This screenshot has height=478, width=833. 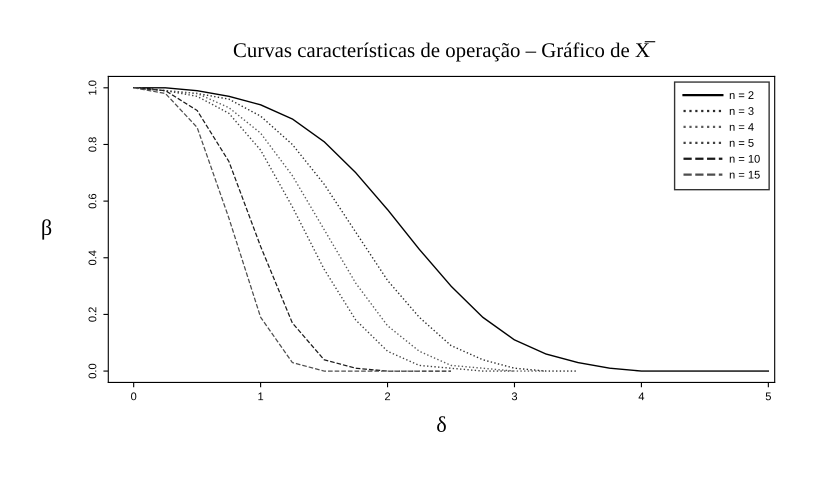 I want to click on legend-label: n = 4, so click(x=742, y=127).